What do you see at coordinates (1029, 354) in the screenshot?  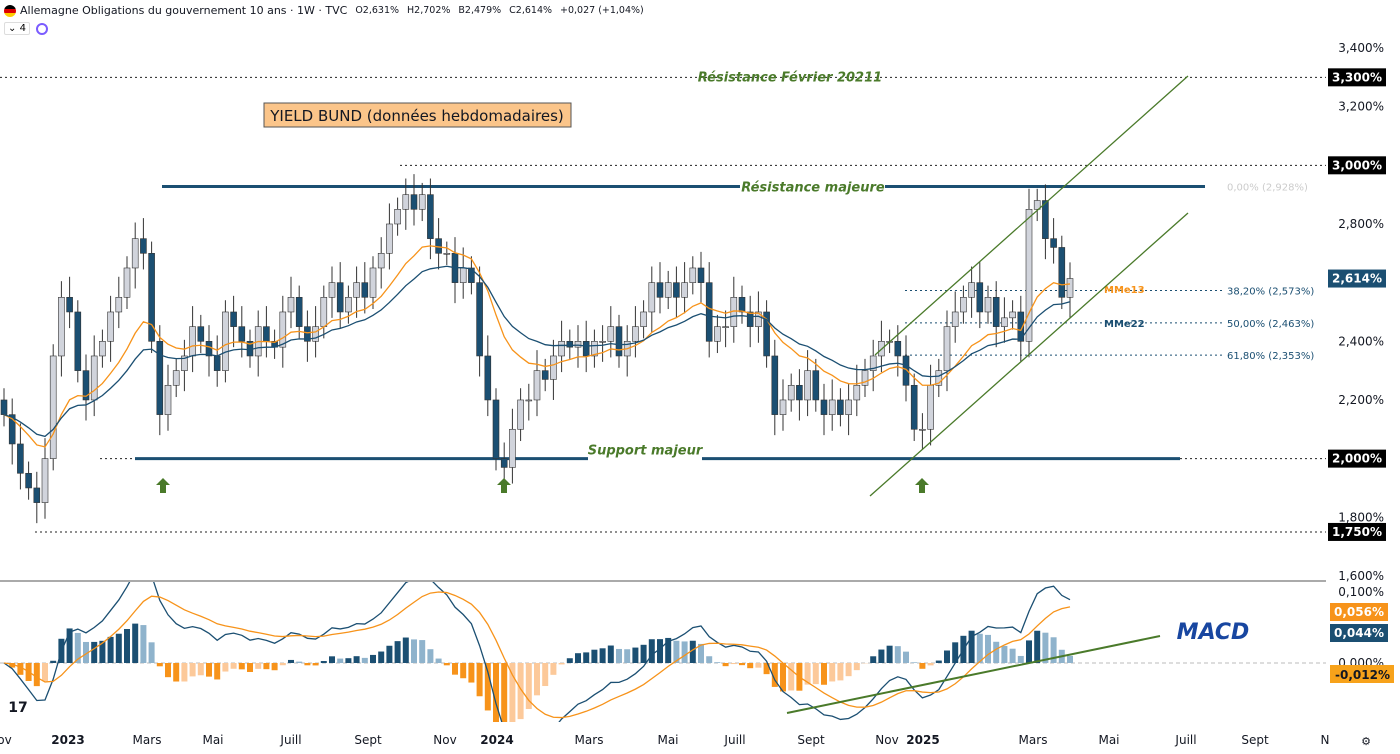 I see `channel-lower-line` at bounding box center [1029, 354].